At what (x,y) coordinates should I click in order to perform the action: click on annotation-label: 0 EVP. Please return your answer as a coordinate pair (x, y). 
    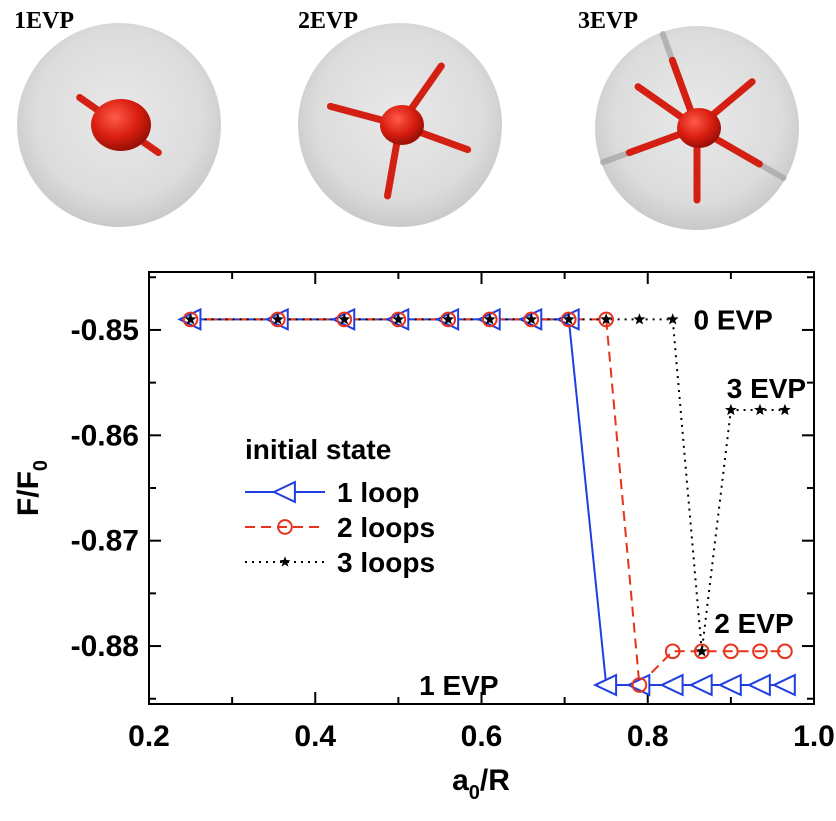
    Looking at the image, I should click on (732, 319).